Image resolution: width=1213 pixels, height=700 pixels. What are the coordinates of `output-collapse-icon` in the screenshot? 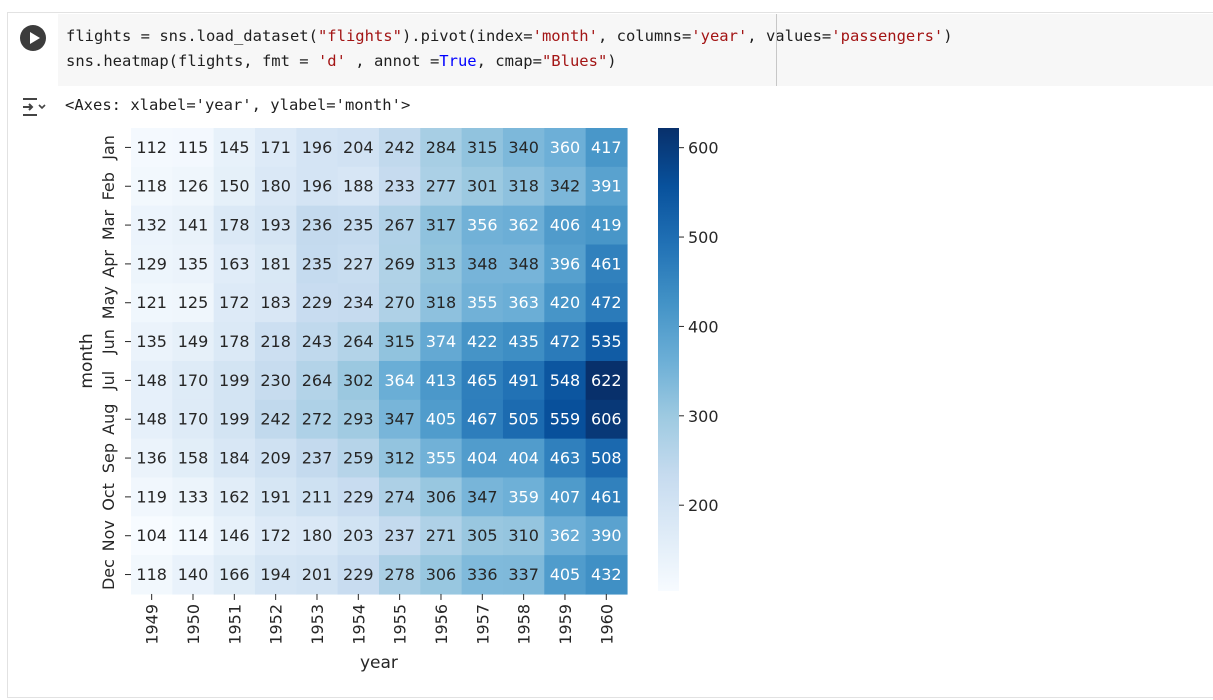 It's located at (33, 107).